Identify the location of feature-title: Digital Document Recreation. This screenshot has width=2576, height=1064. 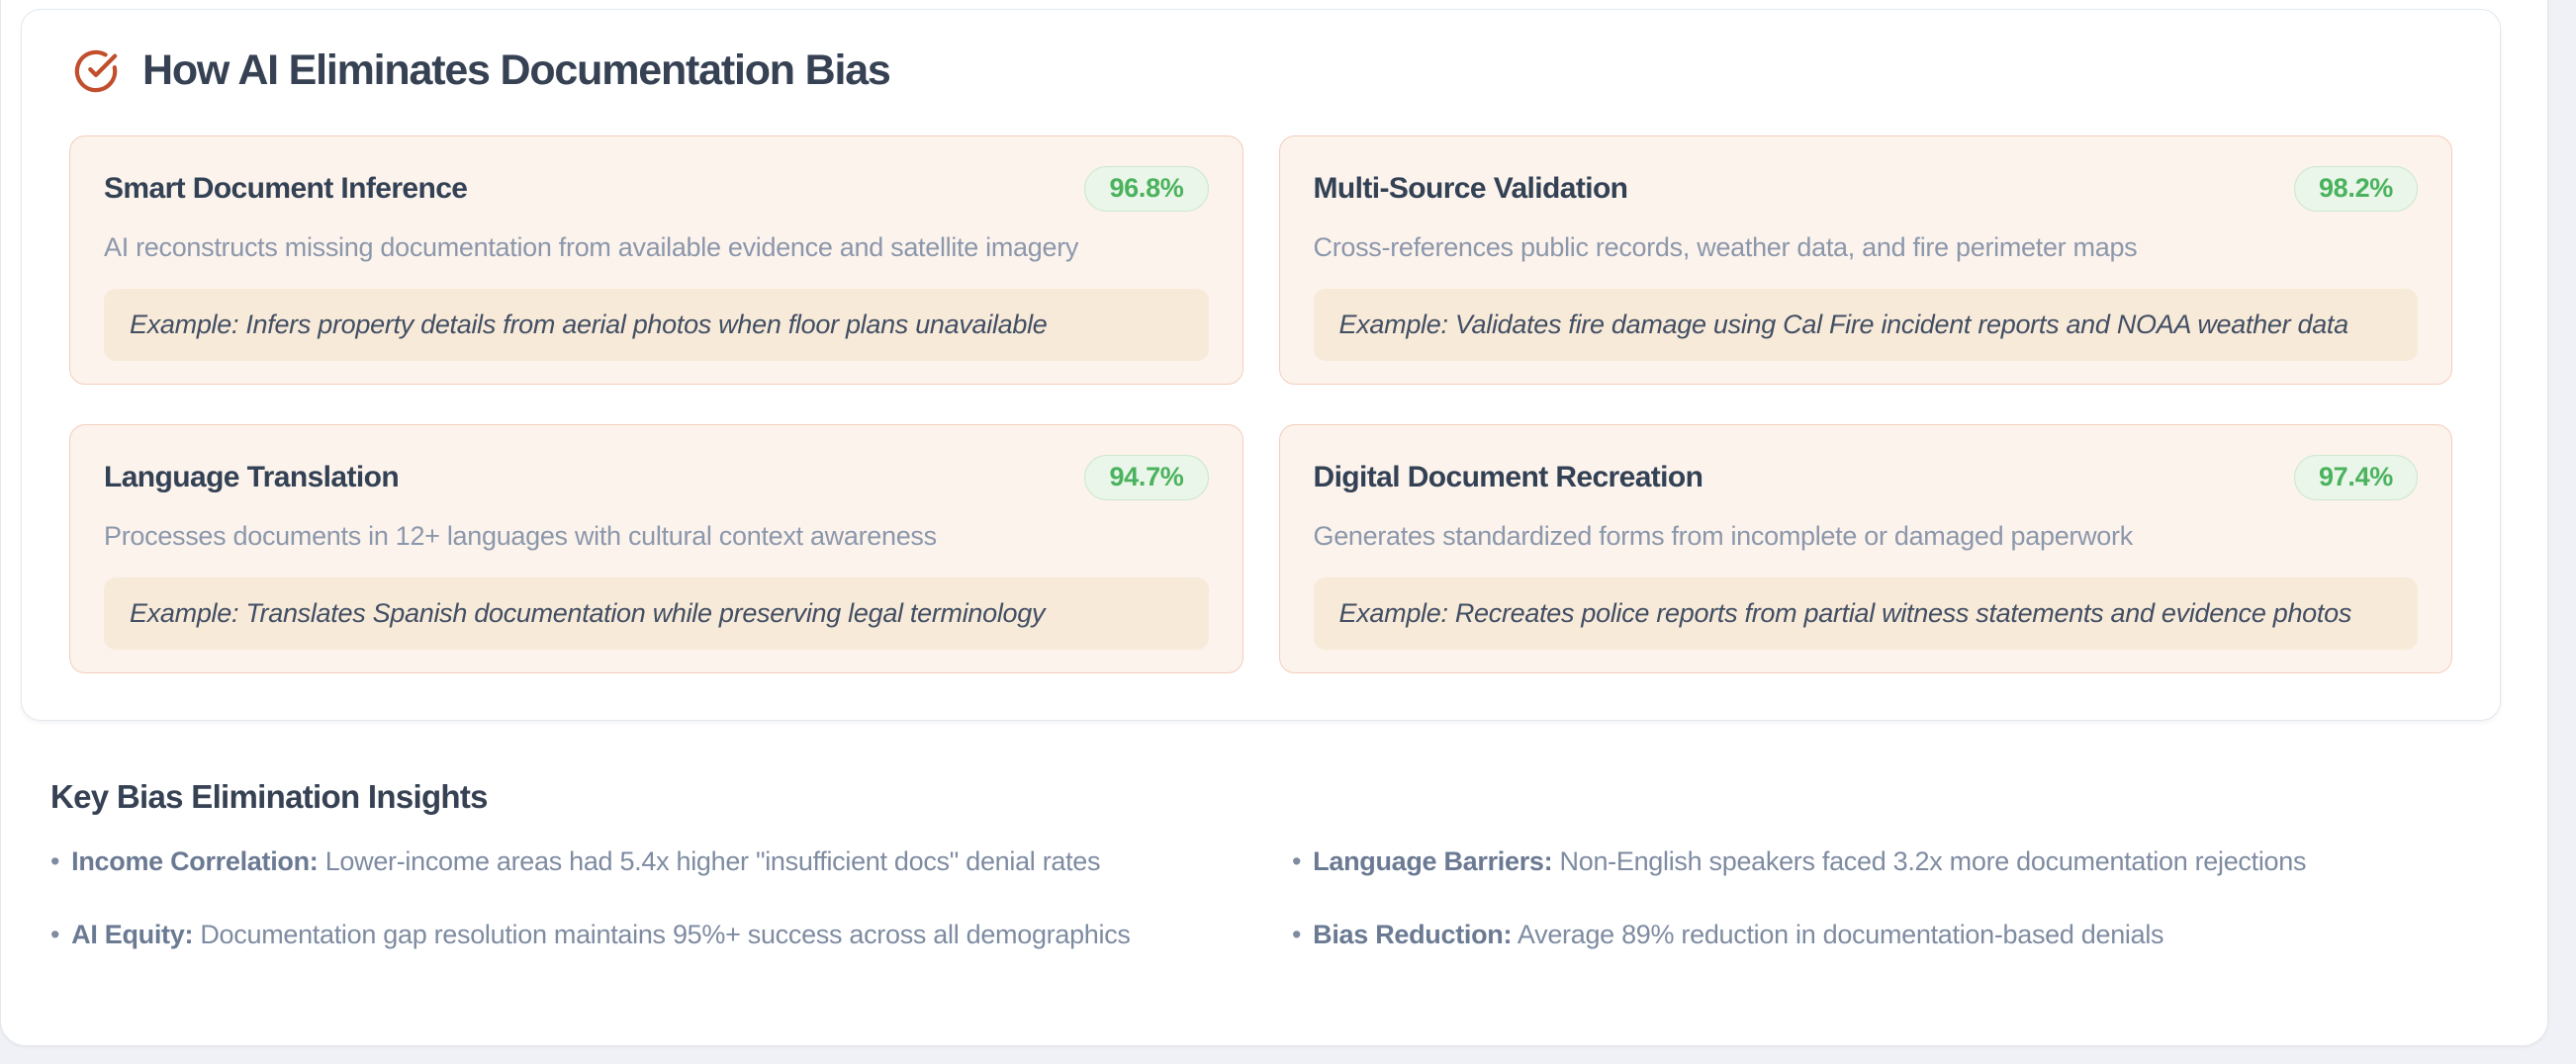
(1508, 477).